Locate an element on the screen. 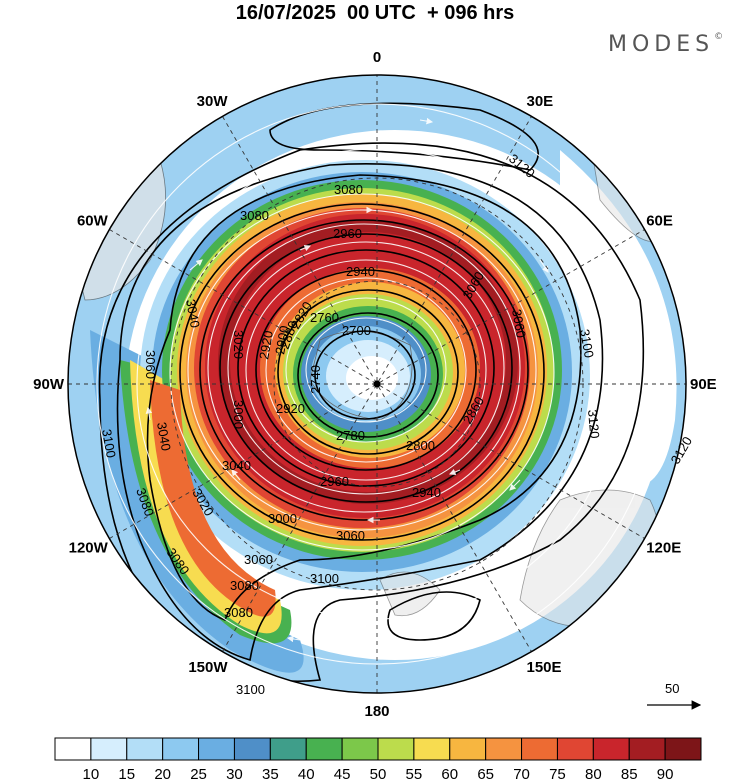  south-pole-marker is located at coordinates (377, 384).